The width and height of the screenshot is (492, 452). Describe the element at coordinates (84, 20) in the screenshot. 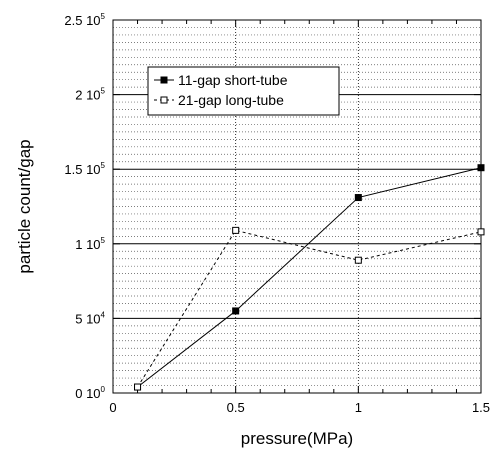

I see `y-tick-label: 2.5 105` at that location.